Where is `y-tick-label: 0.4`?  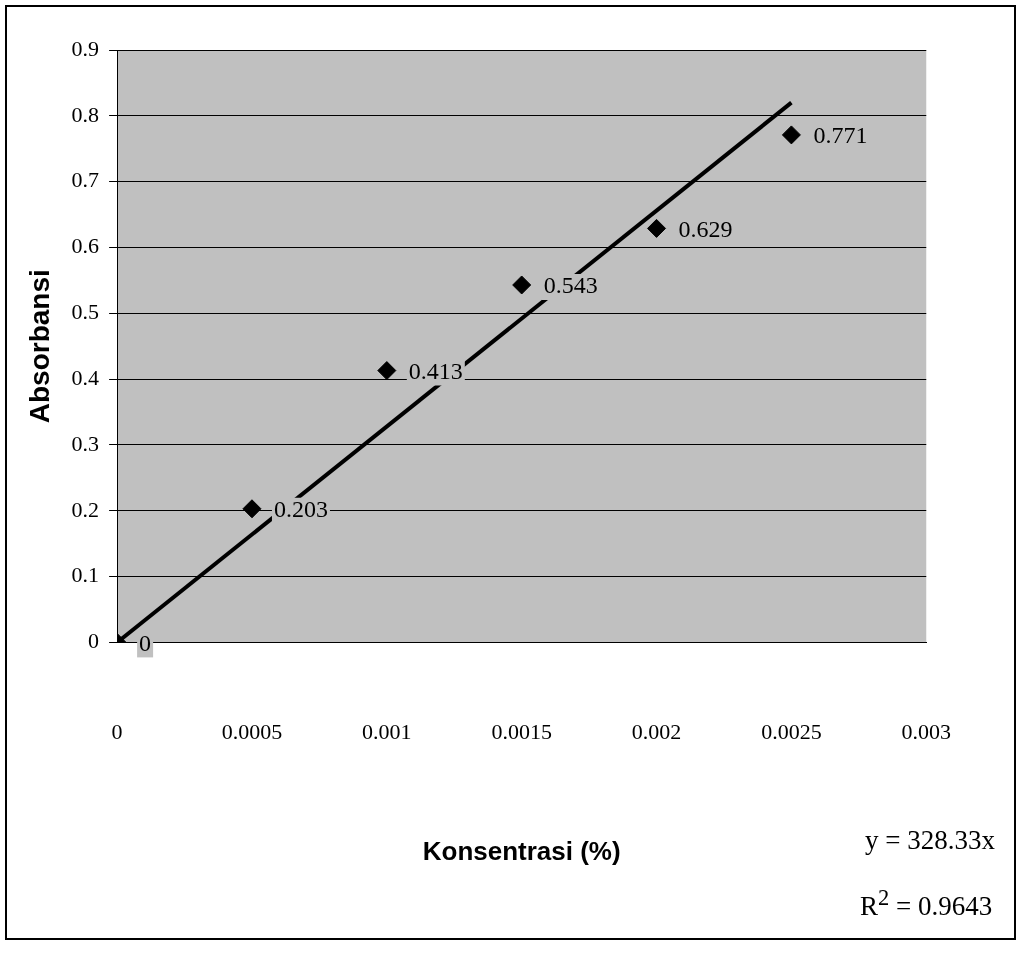
y-tick-label: 0.4 is located at coordinates (85, 377).